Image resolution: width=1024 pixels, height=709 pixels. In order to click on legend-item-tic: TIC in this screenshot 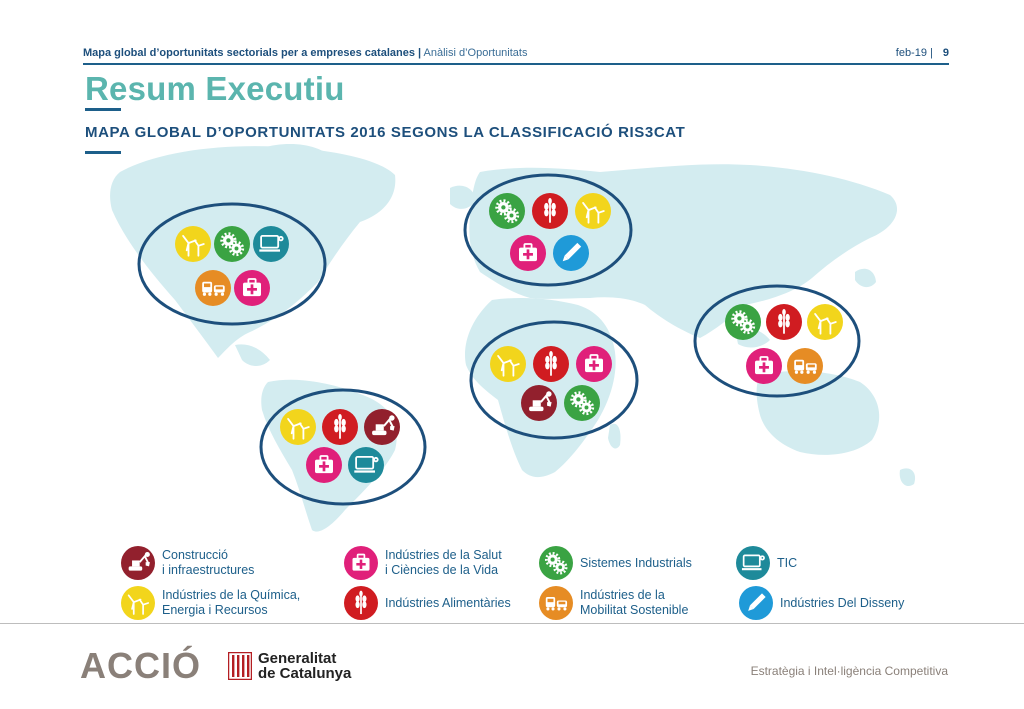, I will do `click(766, 563)`.